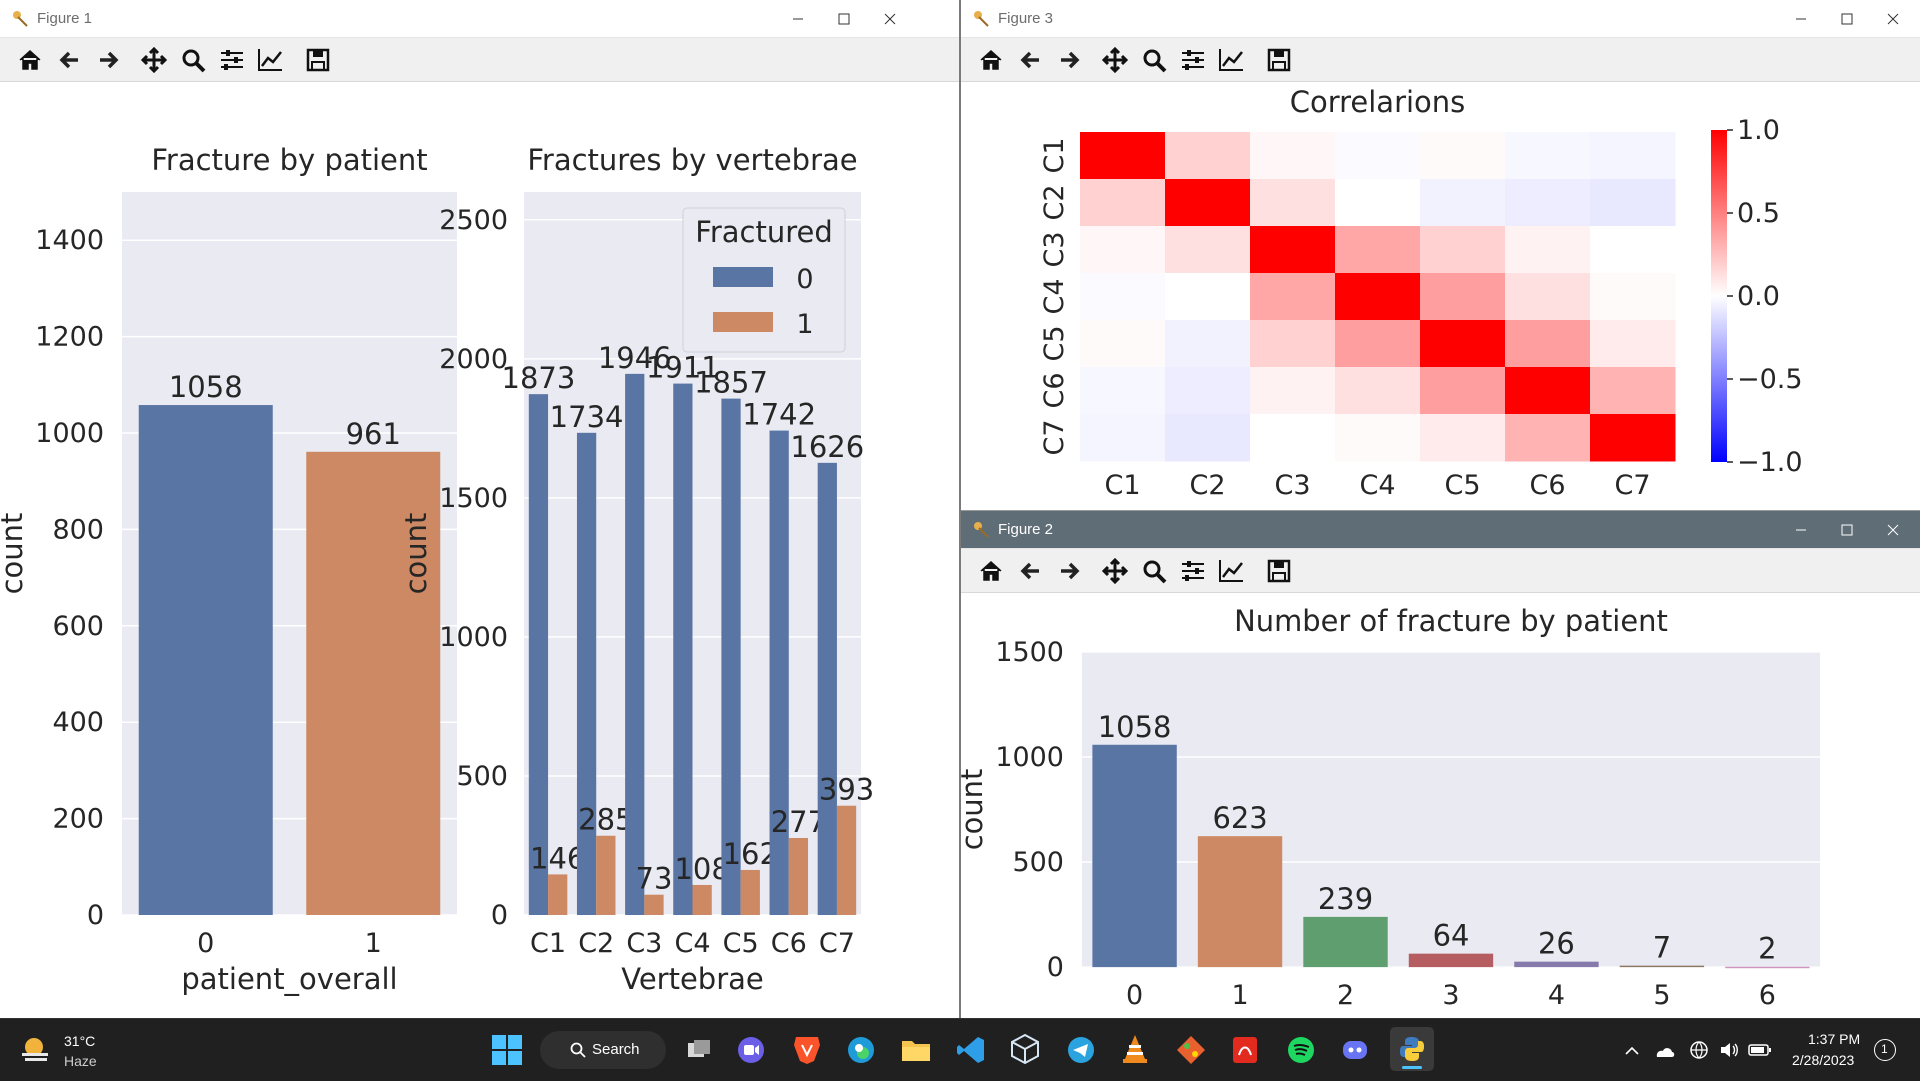 Image resolution: width=1920 pixels, height=1081 pixels. What do you see at coordinates (1729, 1050) in the screenshot?
I see `volume-icon` at bounding box center [1729, 1050].